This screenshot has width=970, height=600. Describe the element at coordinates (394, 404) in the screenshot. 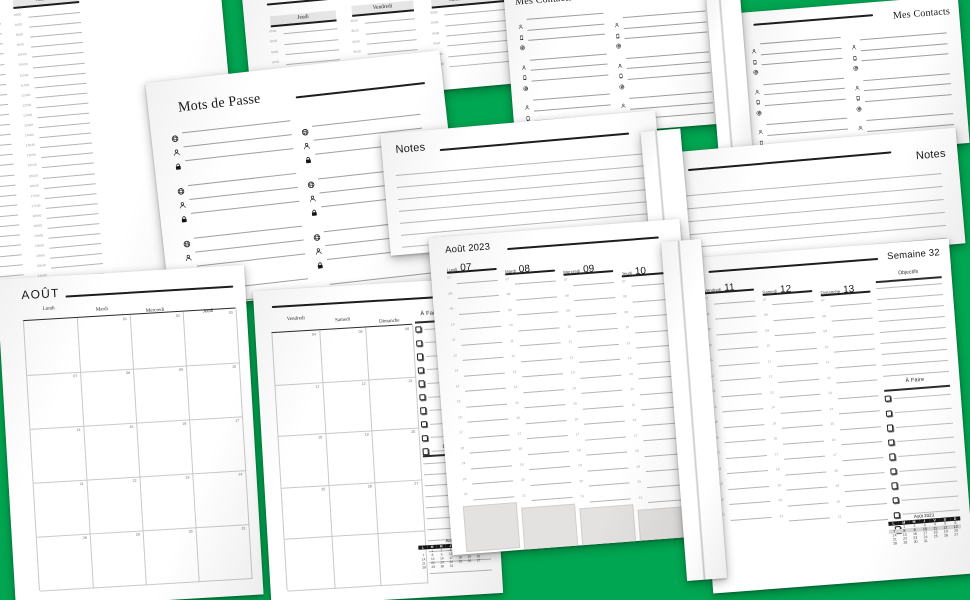

I see `month-day-cell: 13` at that location.